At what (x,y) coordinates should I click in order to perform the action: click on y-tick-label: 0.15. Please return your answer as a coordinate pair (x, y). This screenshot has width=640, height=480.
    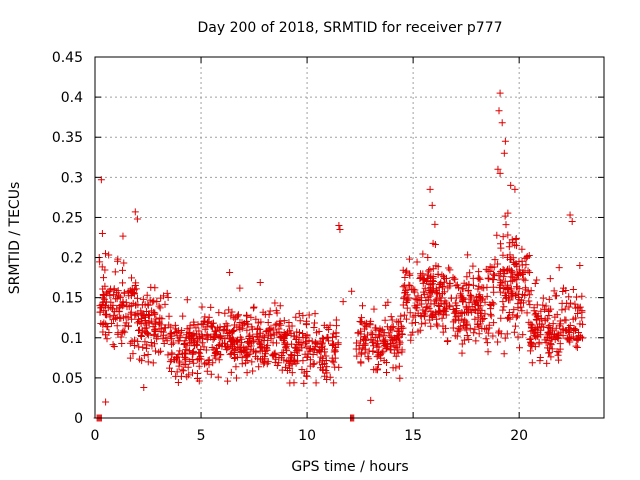
    Looking at the image, I should click on (67, 299).